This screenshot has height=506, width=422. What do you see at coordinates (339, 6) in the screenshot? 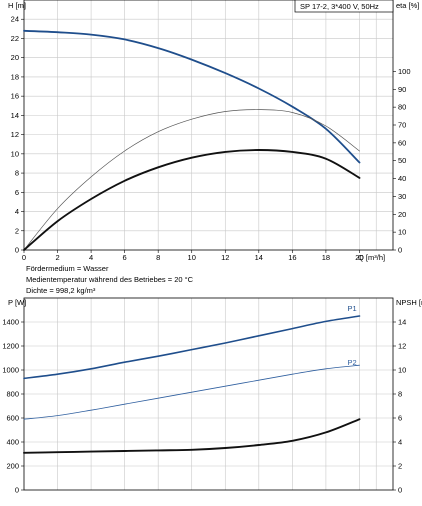
I see `chart-title: SP 17-2, 3*400 V, 50Hz` at bounding box center [339, 6].